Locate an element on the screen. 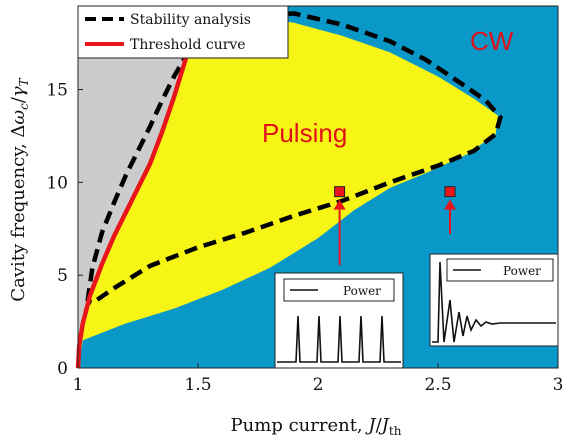 This screenshot has height=441, width=566. x-tick-label: 1 is located at coordinates (78, 385).